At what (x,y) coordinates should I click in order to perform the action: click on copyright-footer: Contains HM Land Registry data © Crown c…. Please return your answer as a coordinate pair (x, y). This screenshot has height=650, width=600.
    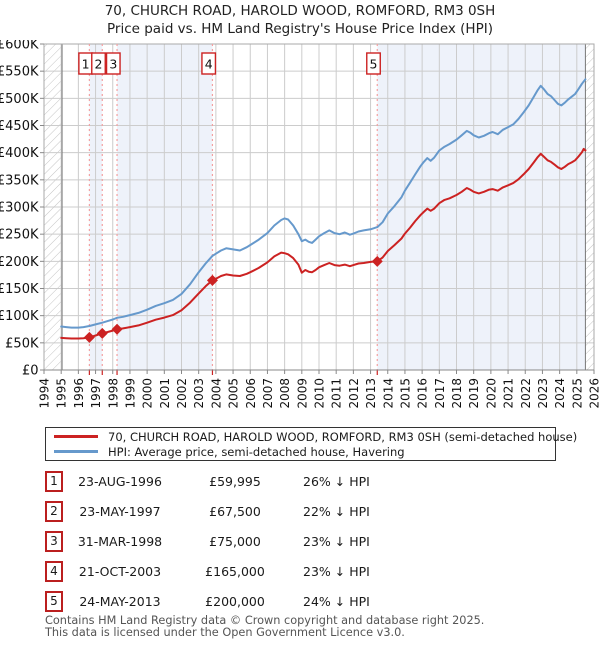
    Looking at the image, I should click on (315, 626).